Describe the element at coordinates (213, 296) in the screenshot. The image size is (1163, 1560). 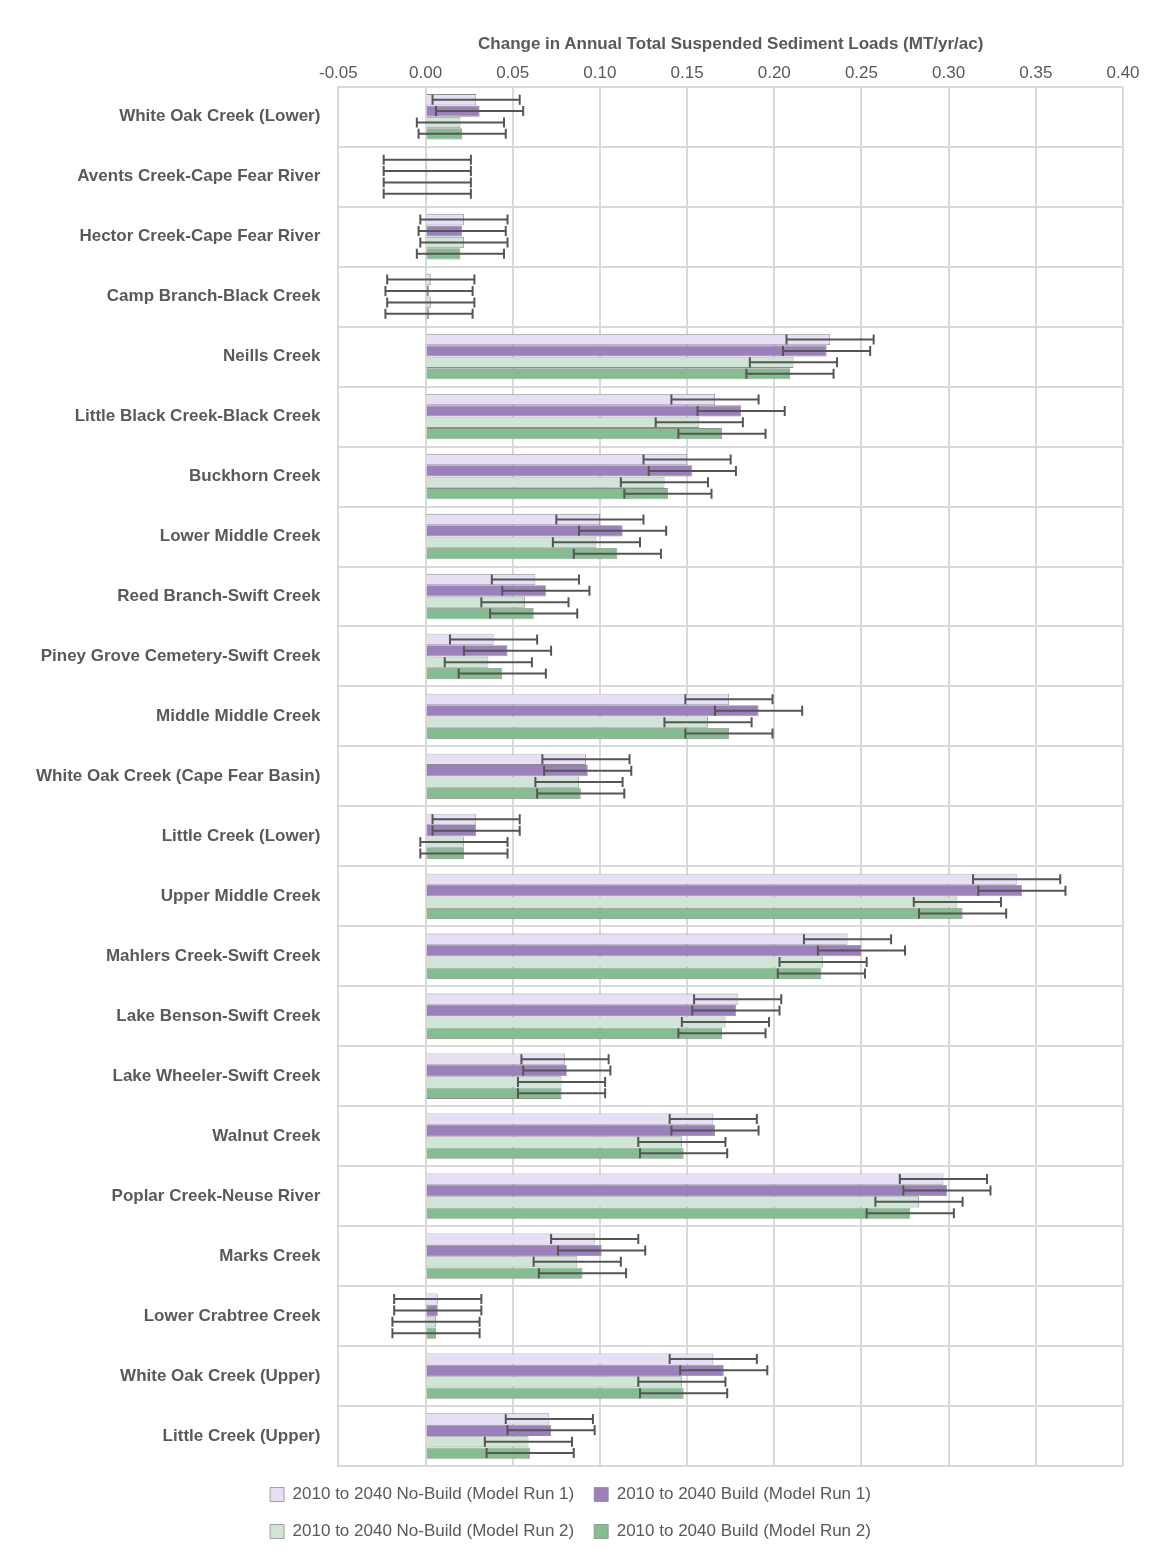
I see `y-tick-label: Camp Branch-Black Creek` at that location.